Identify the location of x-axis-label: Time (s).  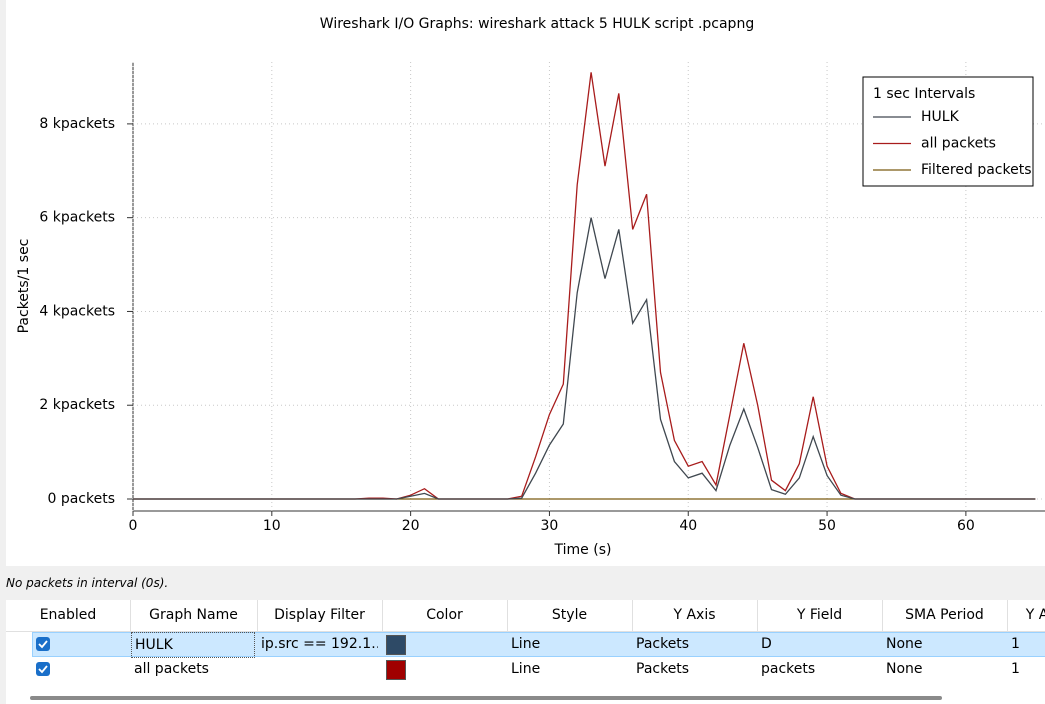
(583, 550).